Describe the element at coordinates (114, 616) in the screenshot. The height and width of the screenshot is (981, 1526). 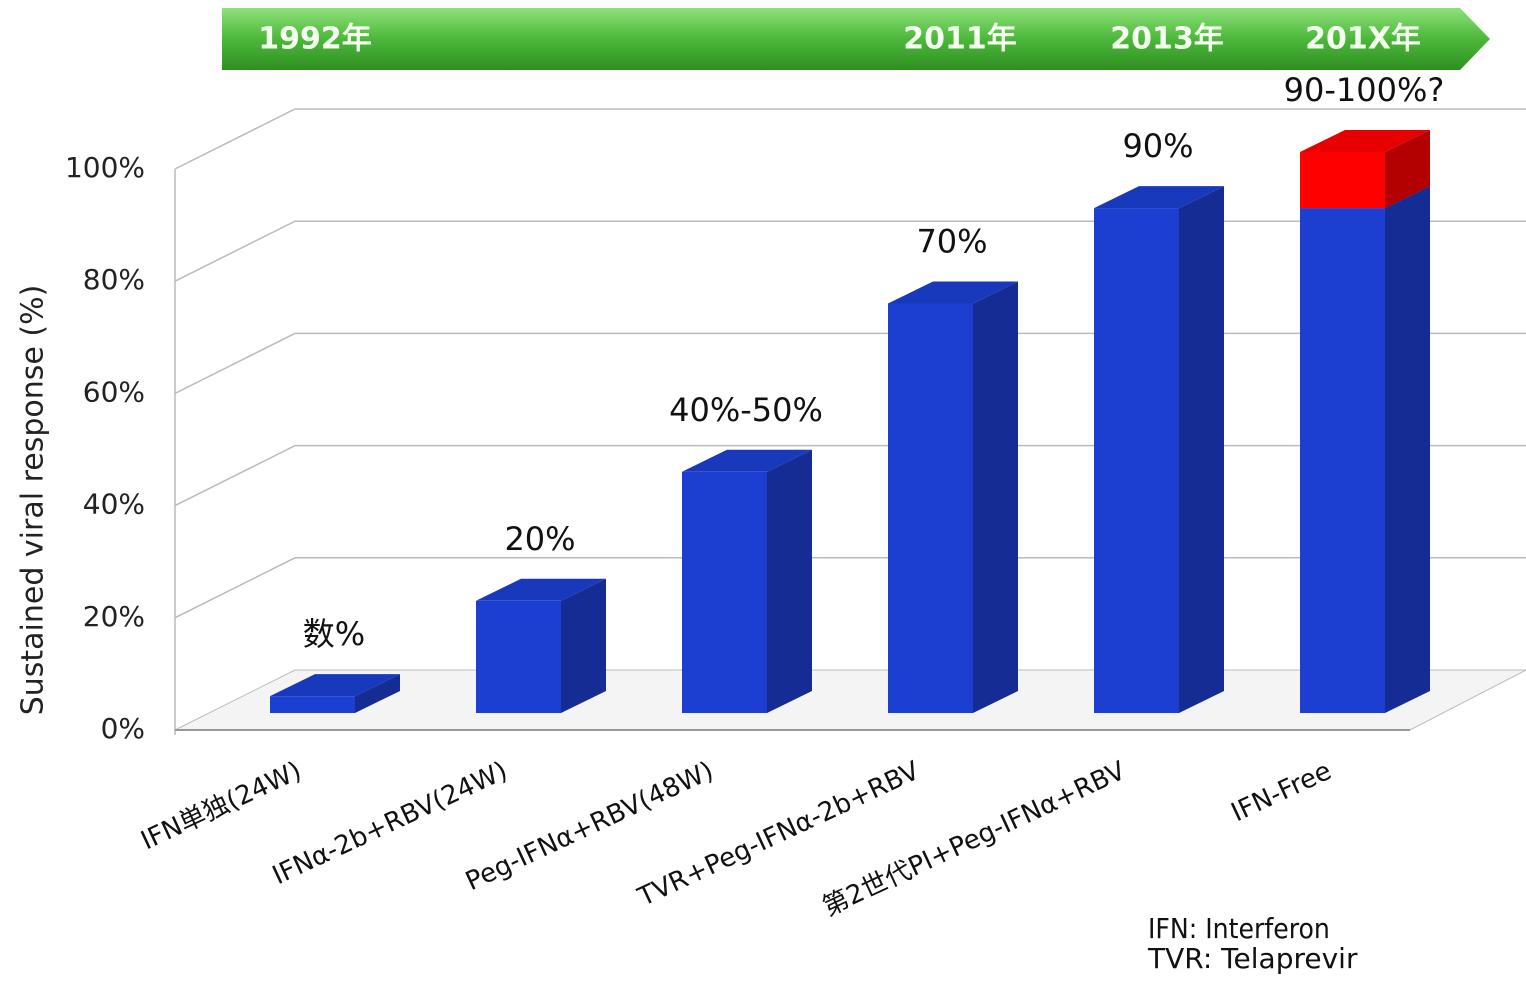
I see `y-tick-label: 20%` at that location.